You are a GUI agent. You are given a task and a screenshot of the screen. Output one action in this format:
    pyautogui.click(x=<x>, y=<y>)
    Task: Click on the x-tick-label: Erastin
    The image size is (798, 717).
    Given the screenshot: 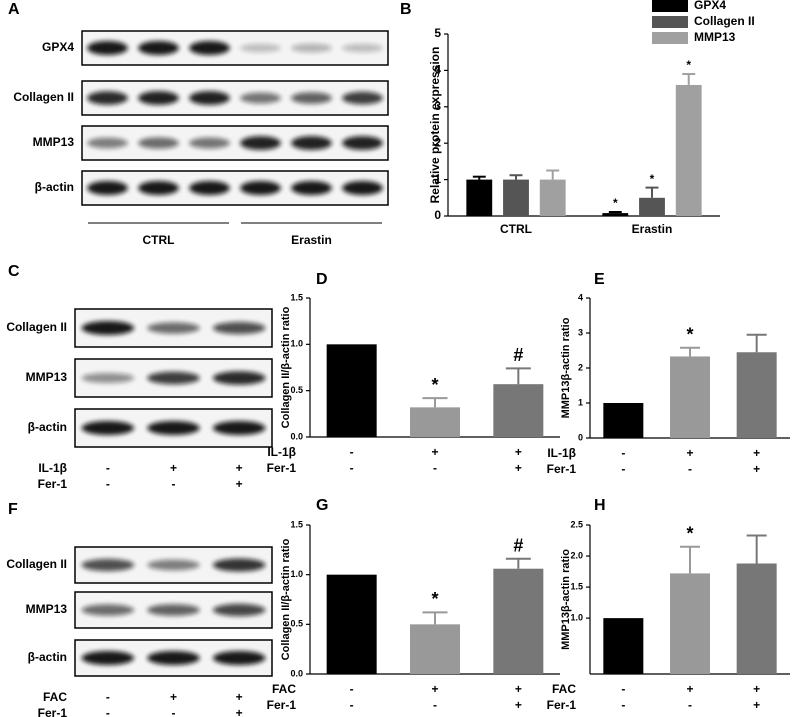 What is the action you would take?
    pyautogui.click(x=652, y=229)
    